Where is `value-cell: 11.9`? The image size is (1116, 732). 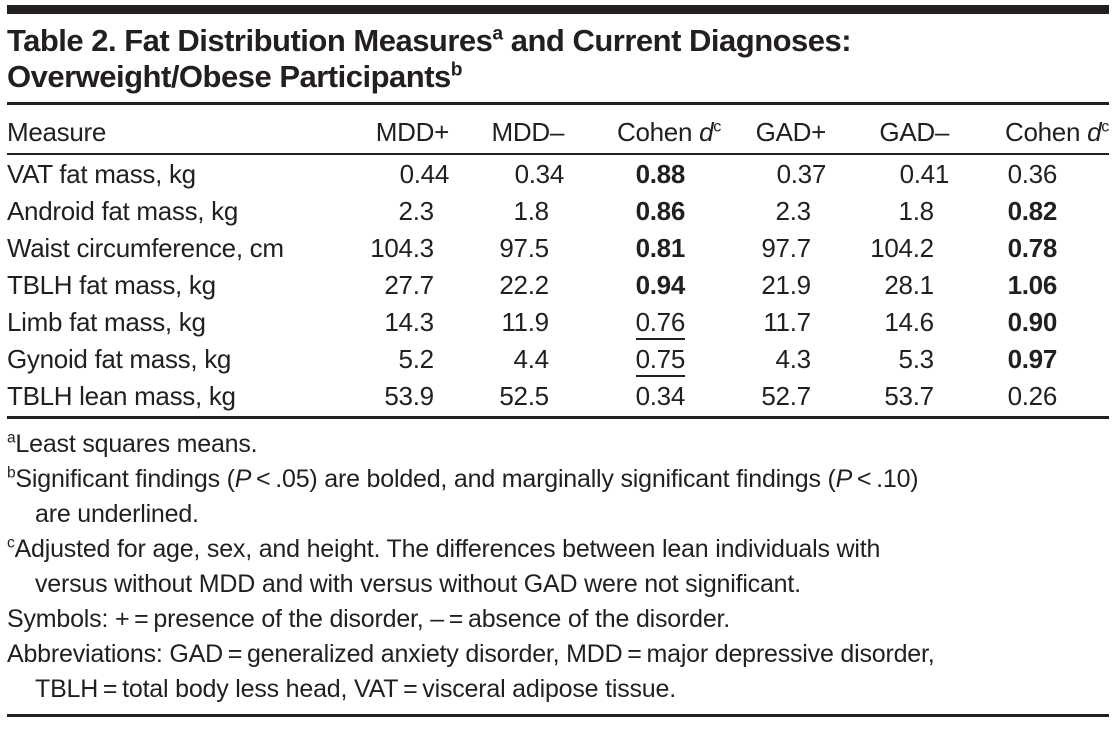
value-cell: 11.9 is located at coordinates (506, 321).